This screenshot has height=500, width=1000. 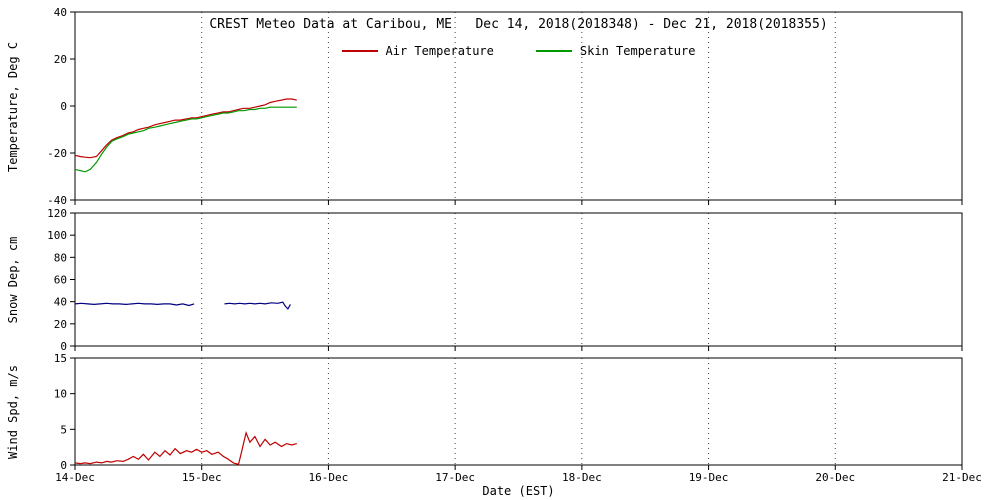 I want to click on x-tick-label: 17-Dec, so click(x=455, y=477).